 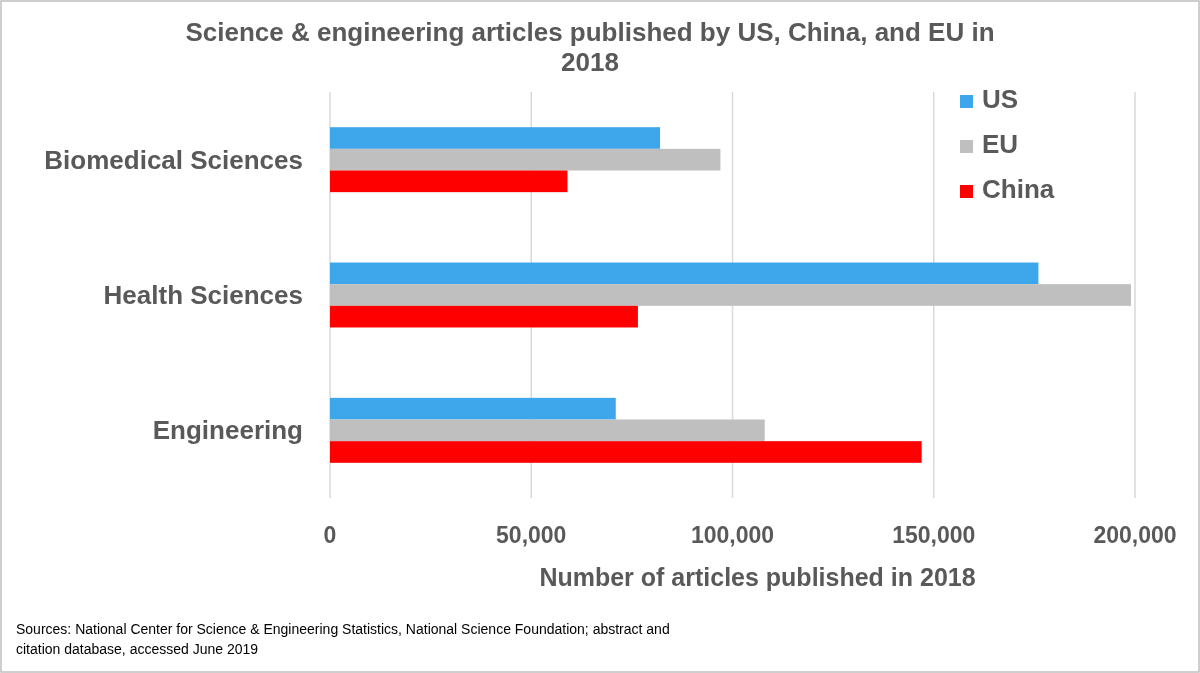 I want to click on x-tick-label: 0, so click(x=330, y=535).